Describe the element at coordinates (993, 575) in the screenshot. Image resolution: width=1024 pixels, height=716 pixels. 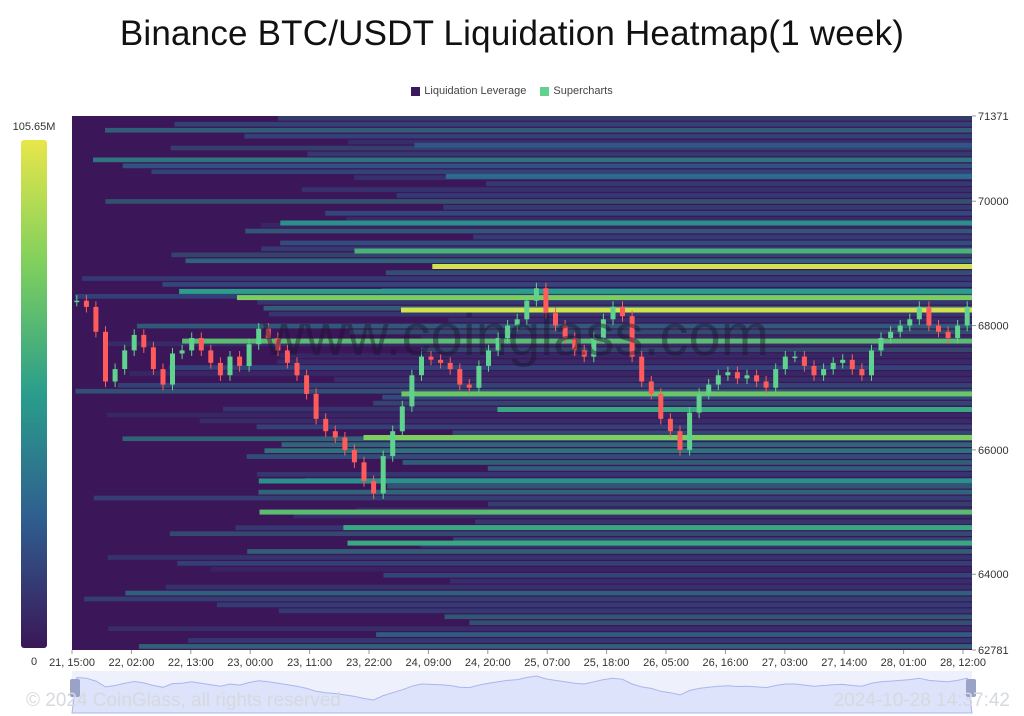
I see `y-tick-label: 64000` at that location.